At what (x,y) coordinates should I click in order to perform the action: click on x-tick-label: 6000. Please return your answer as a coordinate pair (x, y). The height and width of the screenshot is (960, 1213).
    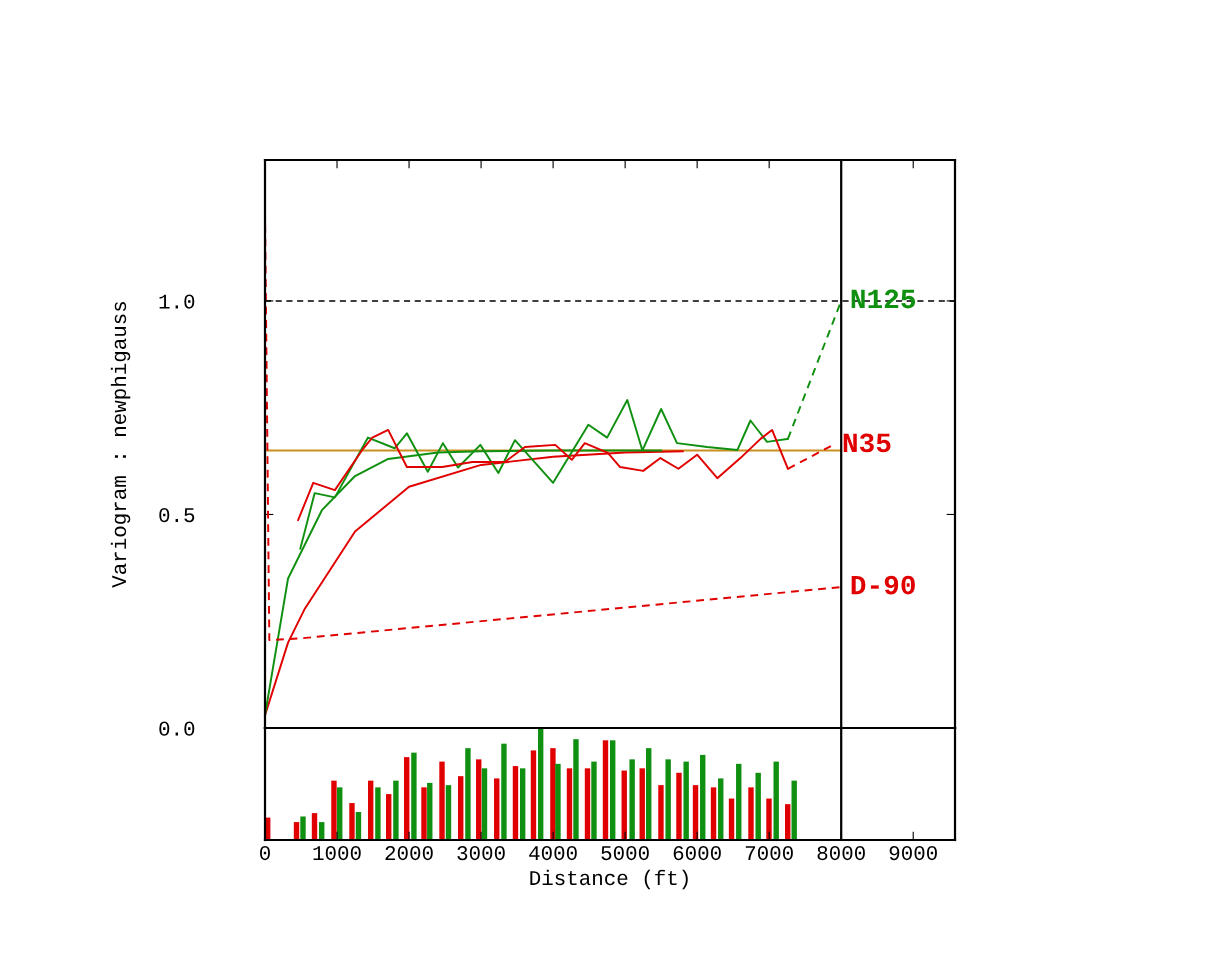
    Looking at the image, I should click on (697, 853).